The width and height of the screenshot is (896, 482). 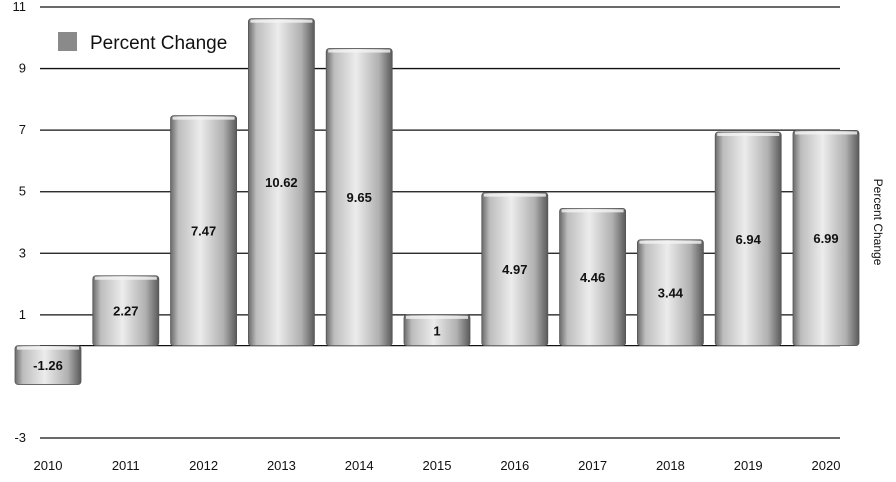 What do you see at coordinates (158, 43) in the screenshot?
I see `legend-label: Percent Change` at bounding box center [158, 43].